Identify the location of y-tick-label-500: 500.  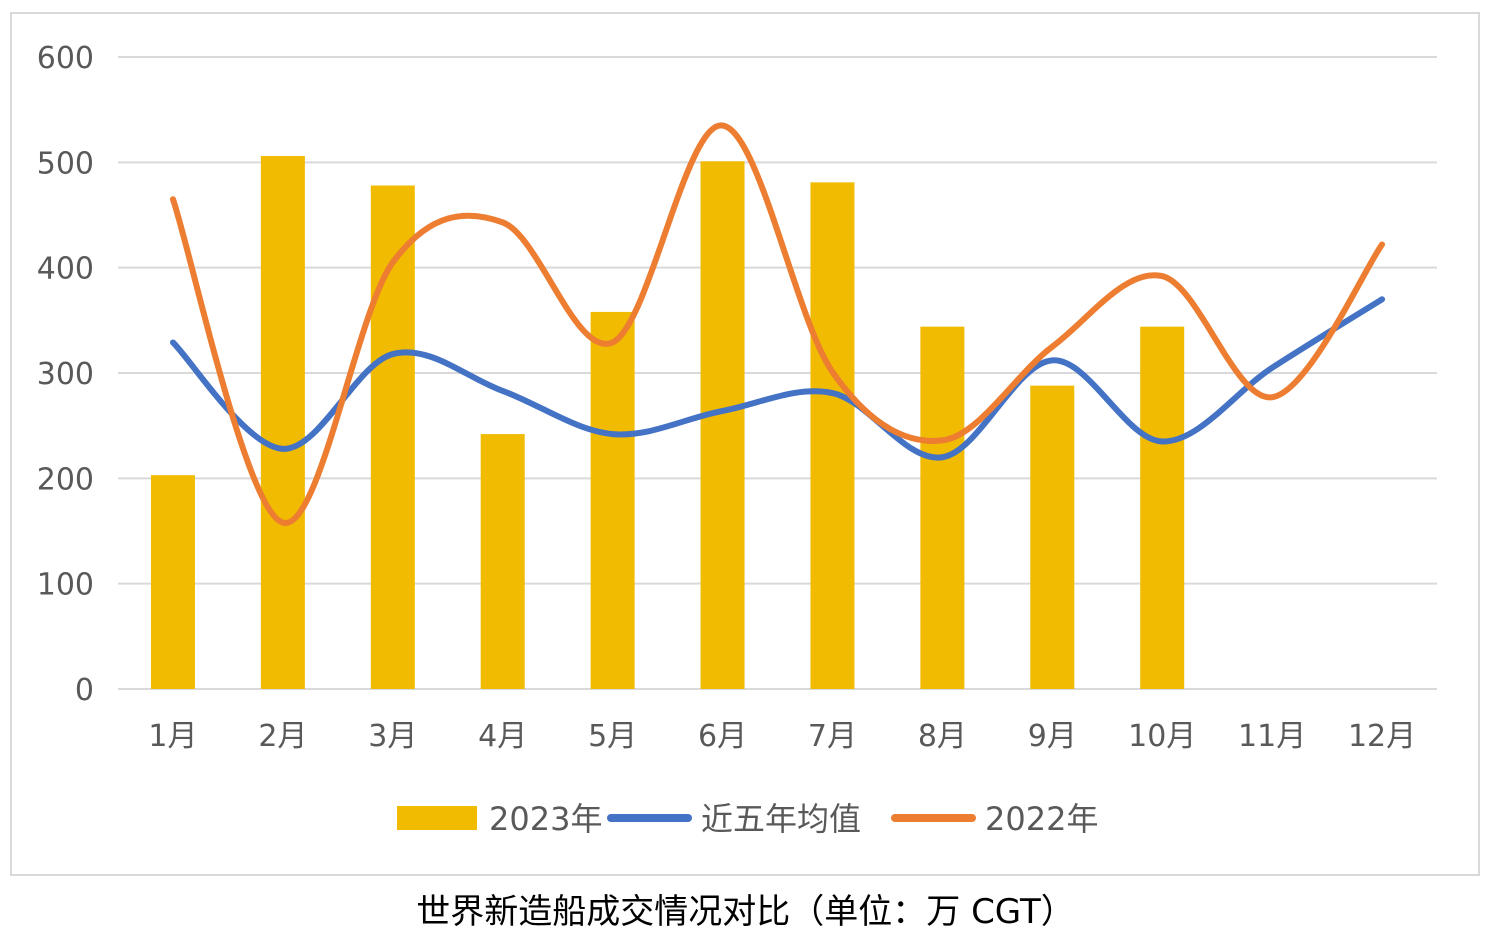
(65, 163).